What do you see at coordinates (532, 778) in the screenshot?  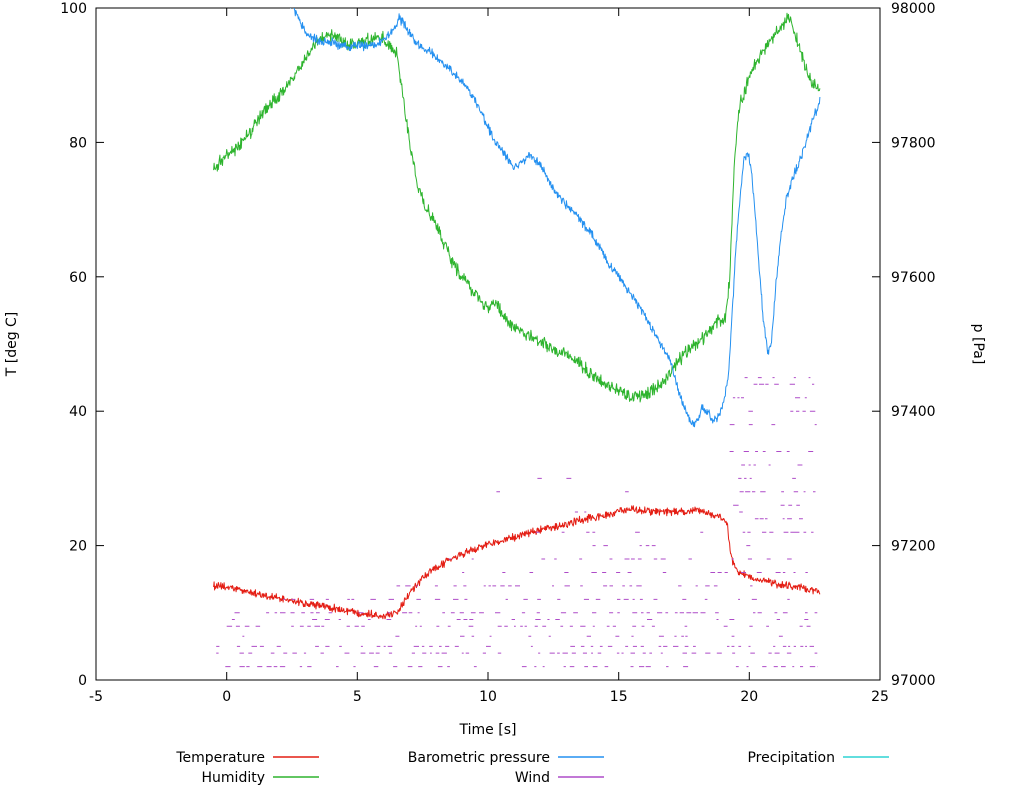 I see `legend-label-wind: Wind` at bounding box center [532, 778].